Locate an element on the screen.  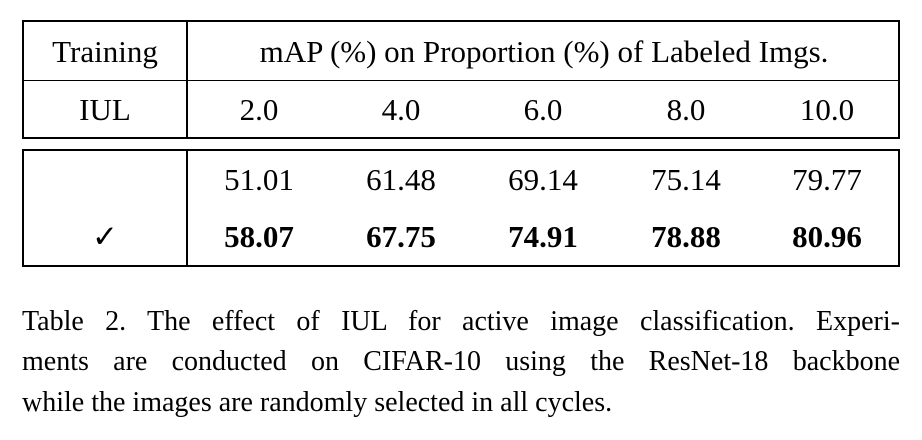
subheader-cell: 2.0 is located at coordinates (259, 109).